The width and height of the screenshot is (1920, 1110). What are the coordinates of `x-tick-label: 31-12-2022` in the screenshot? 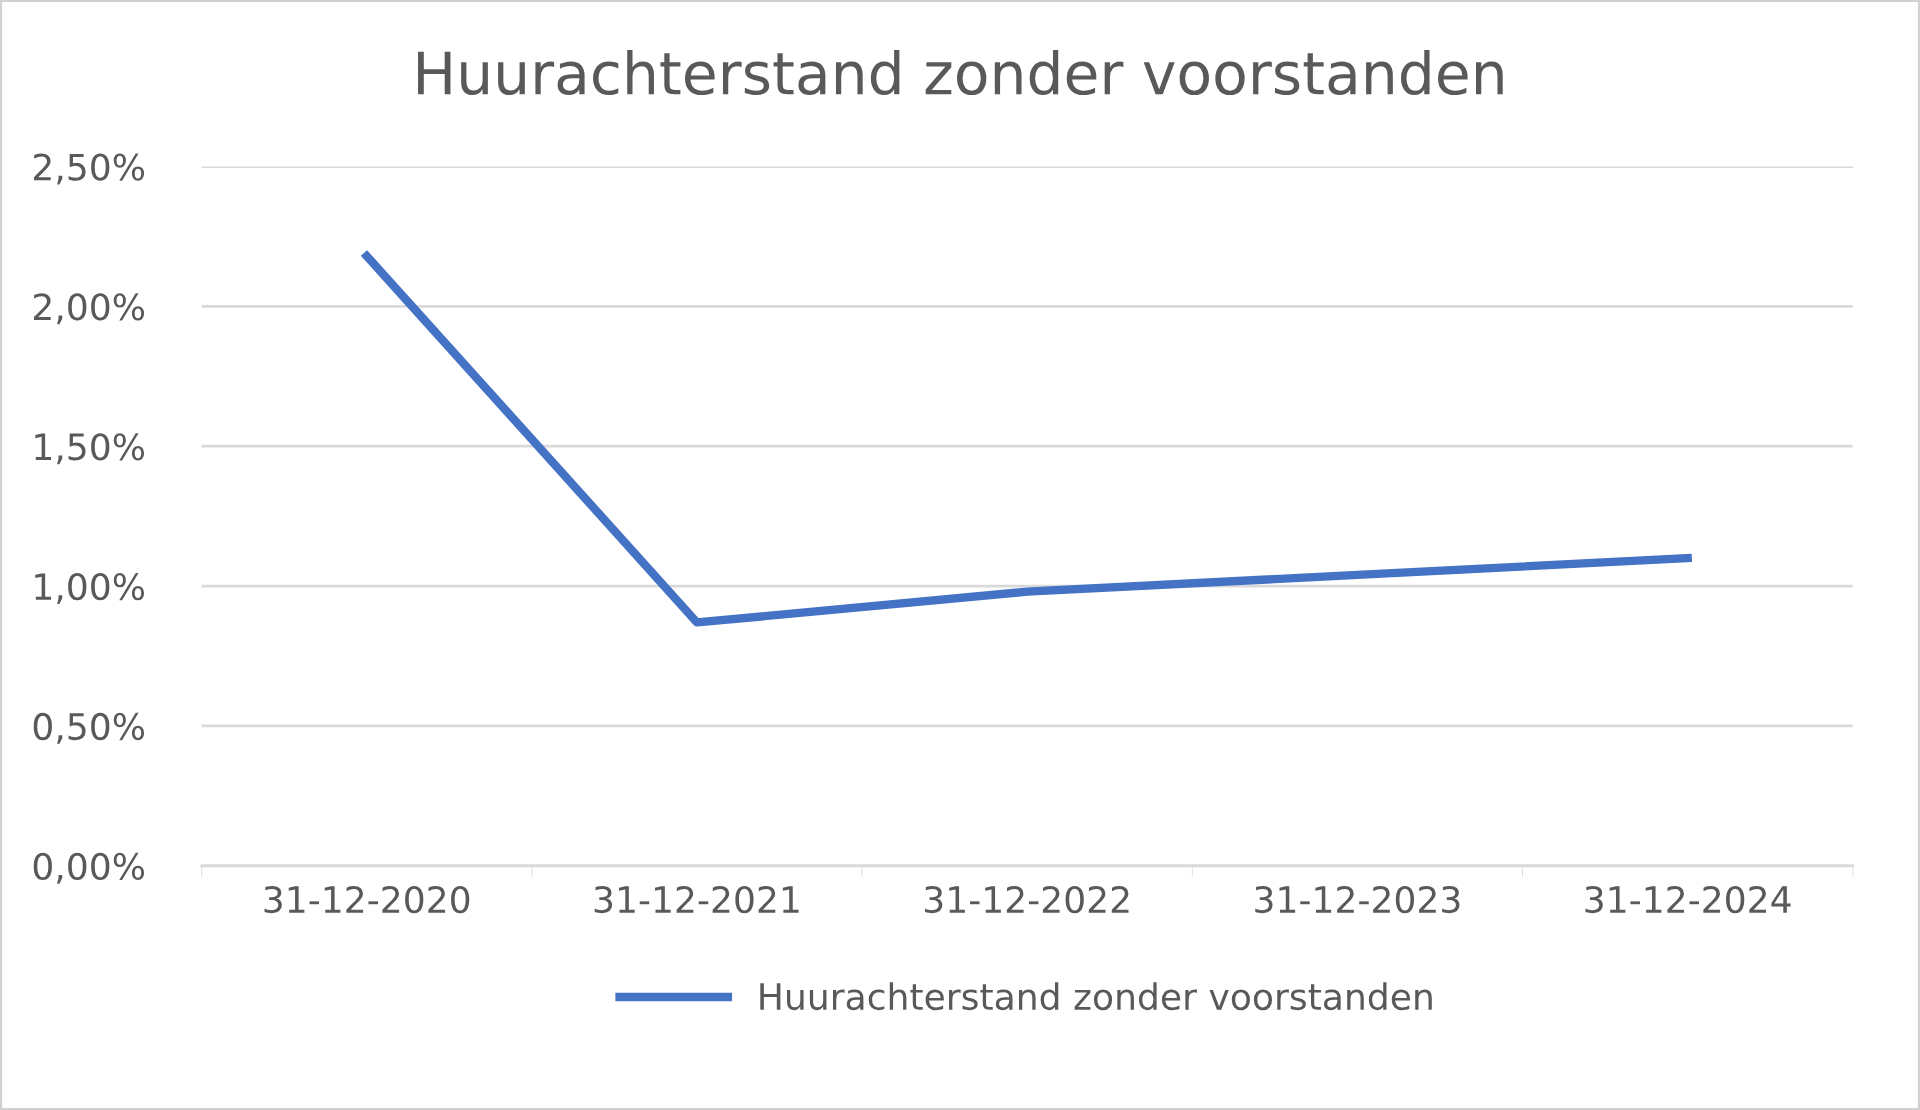 It's located at (1027, 899).